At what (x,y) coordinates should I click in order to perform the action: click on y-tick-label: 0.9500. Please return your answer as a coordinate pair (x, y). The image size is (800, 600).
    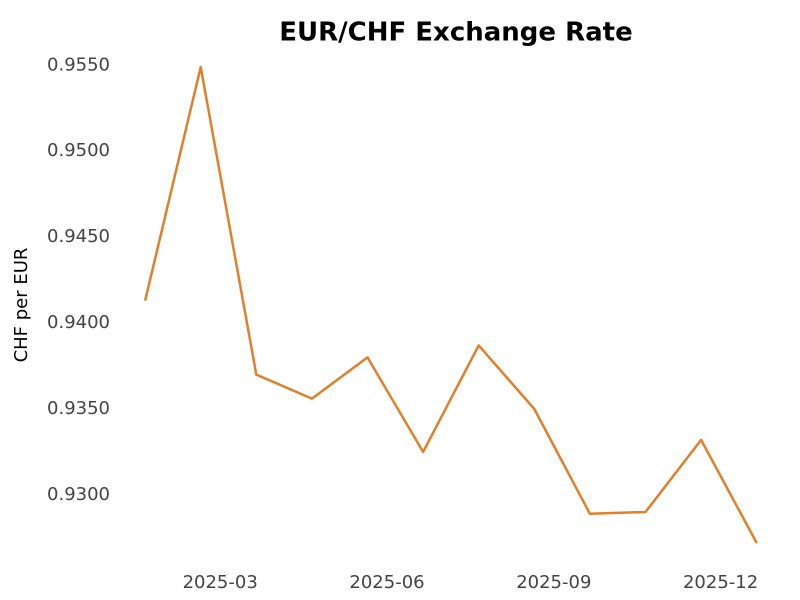
    Looking at the image, I should click on (78, 150).